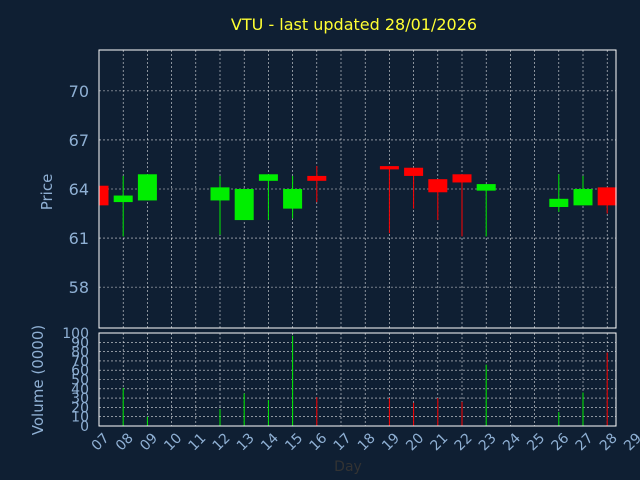  I want to click on x-tick-label: 27, so click(585, 442).